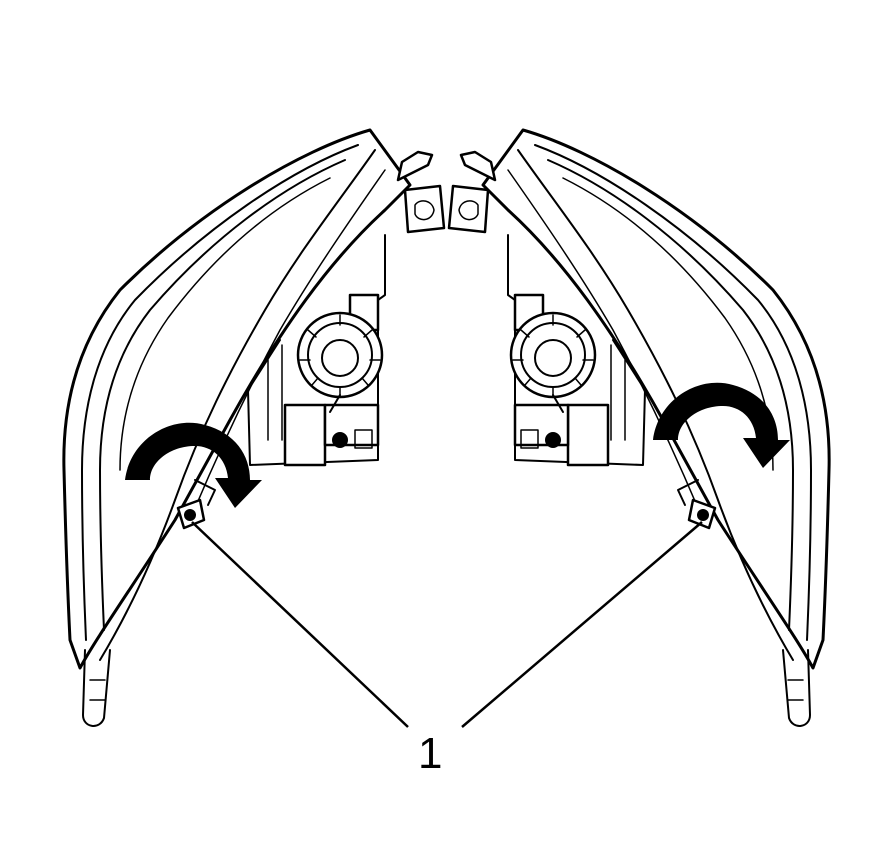 This screenshot has height=854, width=893. Describe the element at coordinates (430, 753) in the screenshot. I see `callout-label-1: 1` at that location.